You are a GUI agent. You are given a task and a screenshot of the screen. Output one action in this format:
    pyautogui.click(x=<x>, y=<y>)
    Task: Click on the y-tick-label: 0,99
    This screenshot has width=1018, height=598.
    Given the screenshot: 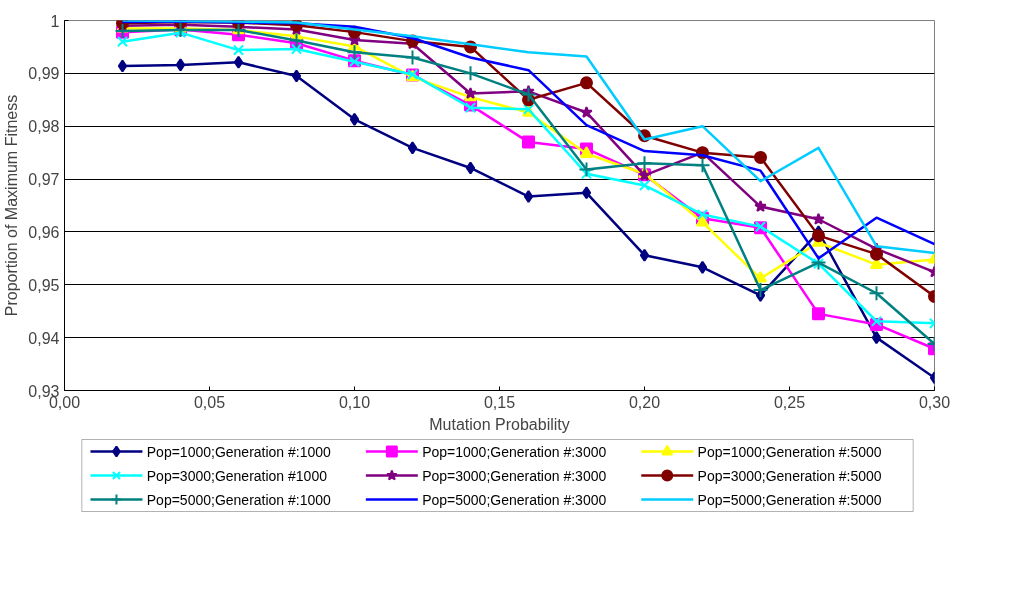 What is the action you would take?
    pyautogui.click(x=44, y=74)
    